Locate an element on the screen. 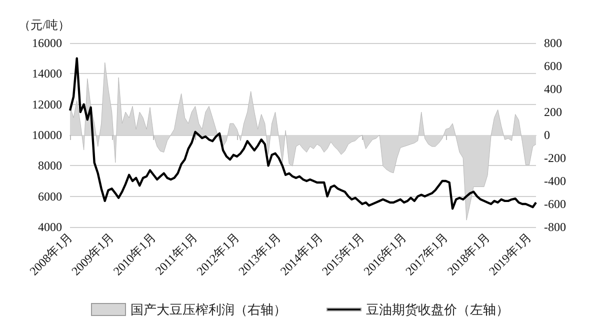 The image size is (600, 335). y-tick-label: 10000 is located at coordinates (47, 135).